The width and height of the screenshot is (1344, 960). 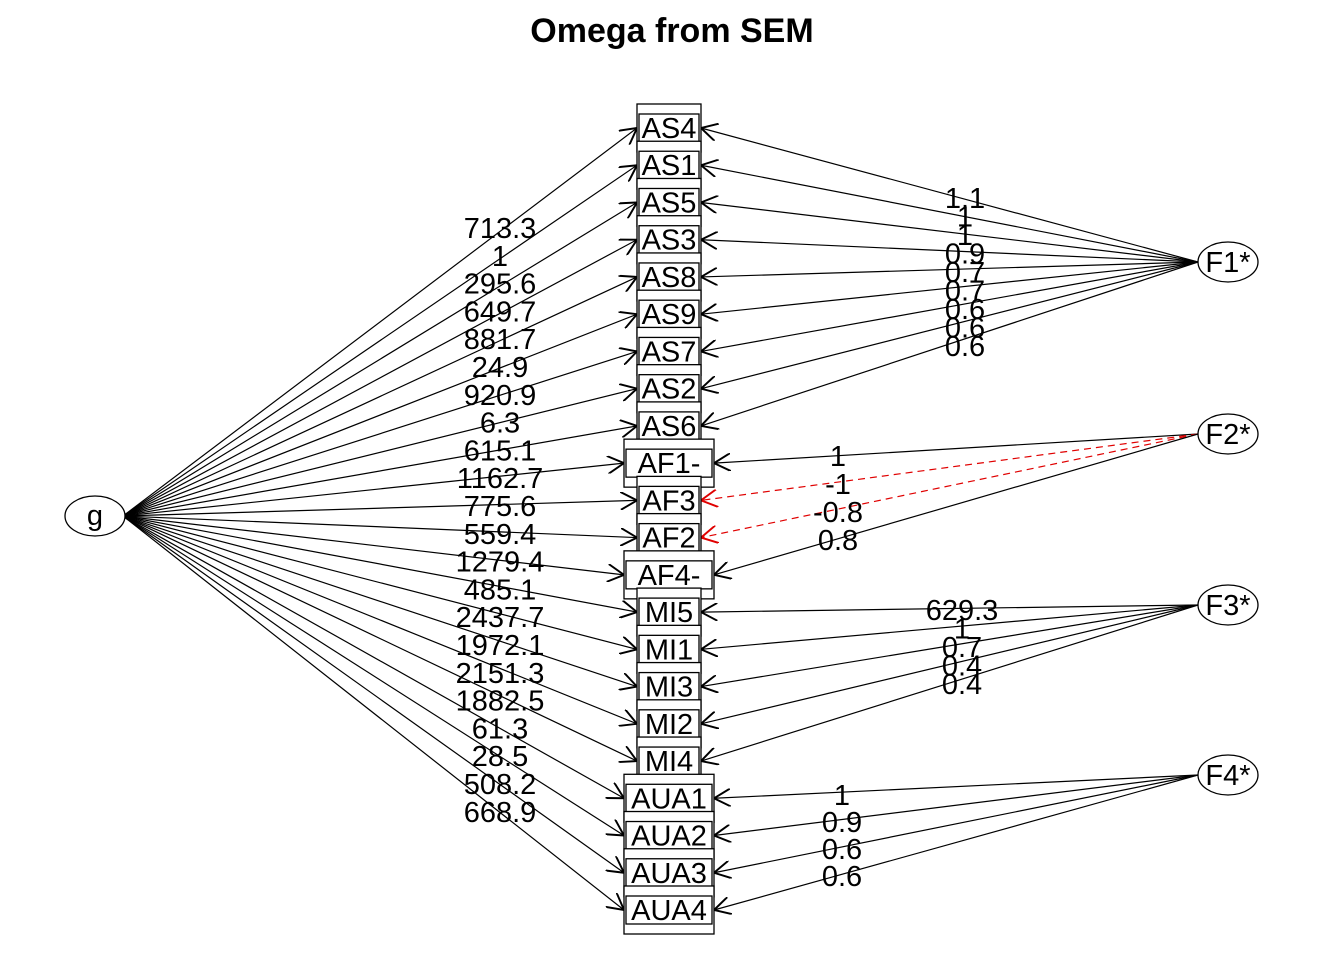 I want to click on g-loading-label: 24.9, so click(x=500, y=368).